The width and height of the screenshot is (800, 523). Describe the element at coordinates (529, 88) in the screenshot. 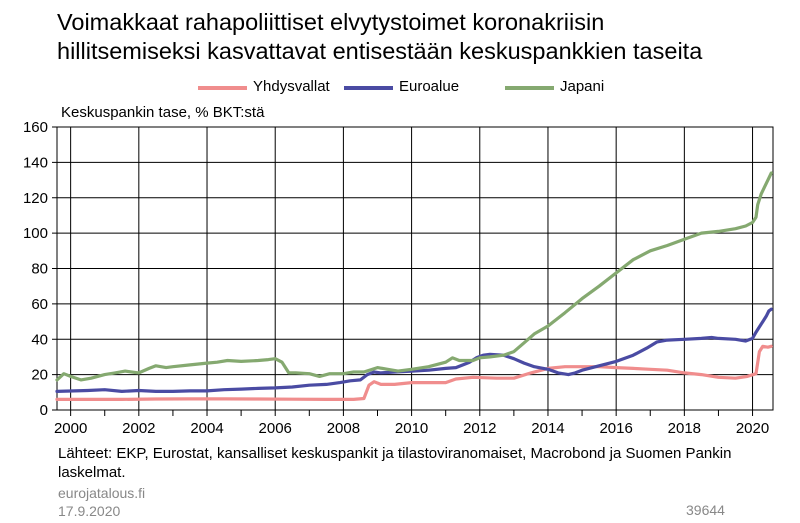

I see `legend-swatch-japani` at that location.